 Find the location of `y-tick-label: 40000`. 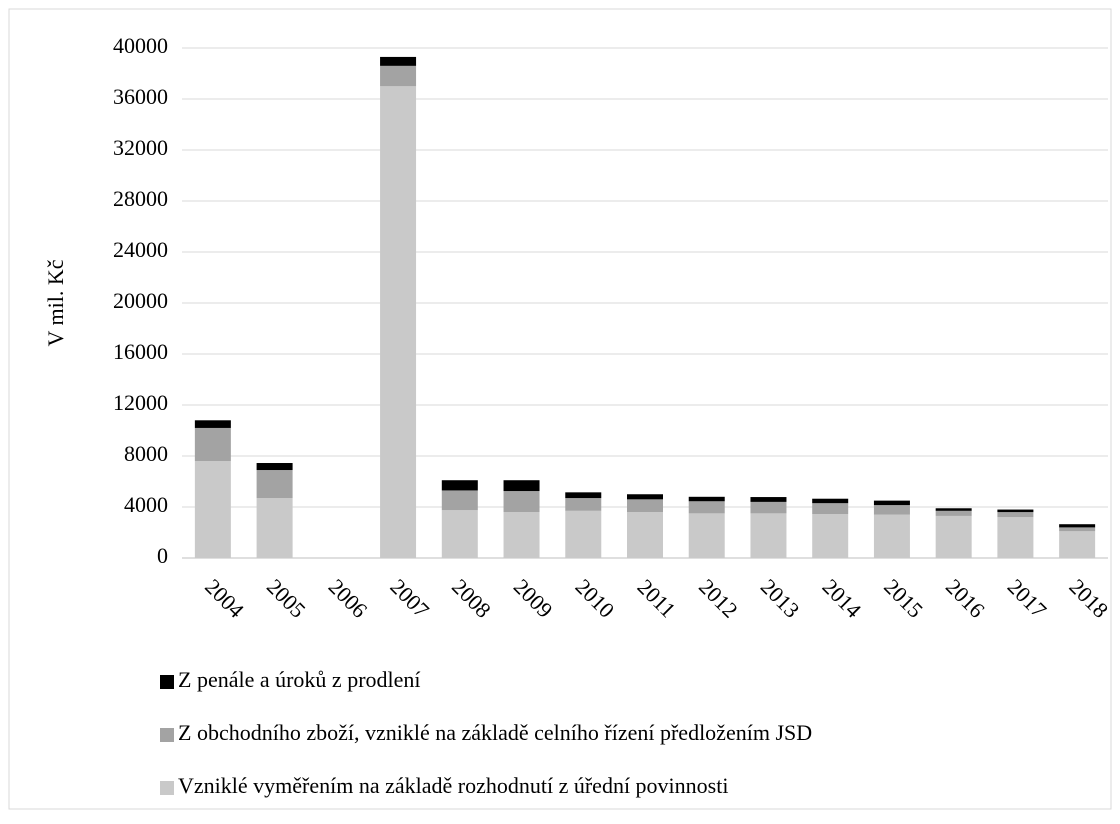

y-tick-label: 40000 is located at coordinates (140, 45).